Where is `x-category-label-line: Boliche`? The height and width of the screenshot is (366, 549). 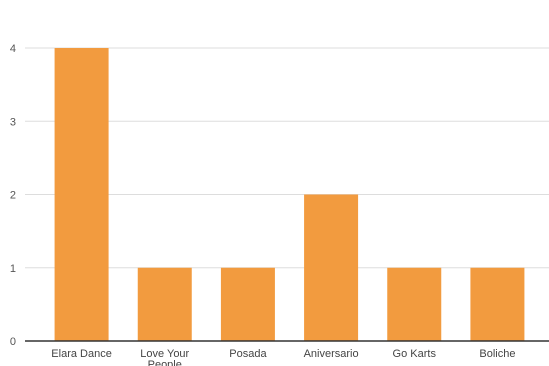 x-category-label-line: Boliche is located at coordinates (497, 354).